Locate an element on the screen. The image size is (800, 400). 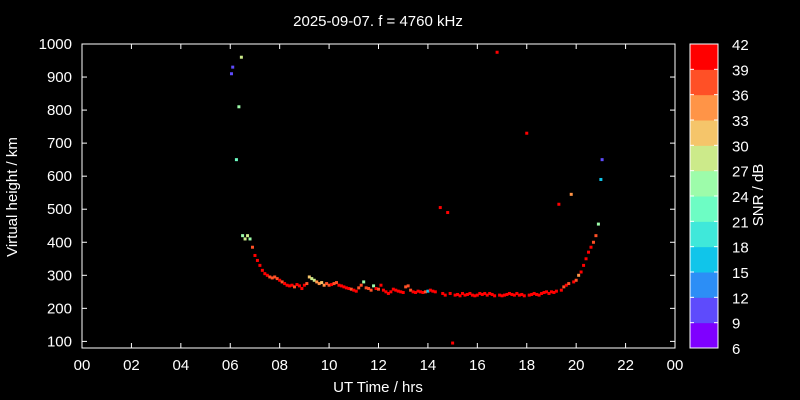
colorbar-tick-label: 12 is located at coordinates (740, 298).